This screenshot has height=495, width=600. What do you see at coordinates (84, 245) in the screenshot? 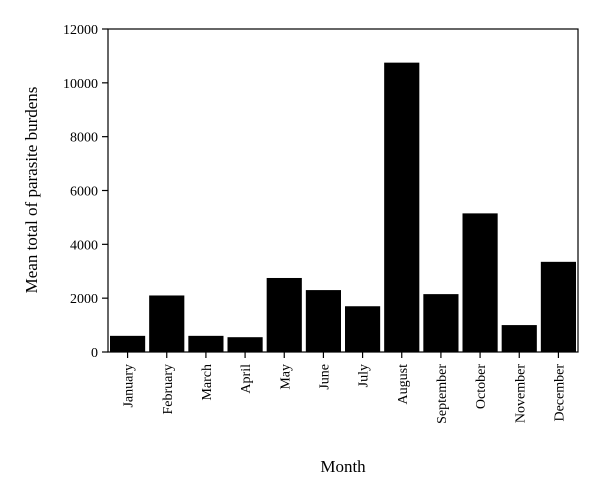
I see `y-tick-label: 4000` at bounding box center [84, 245].